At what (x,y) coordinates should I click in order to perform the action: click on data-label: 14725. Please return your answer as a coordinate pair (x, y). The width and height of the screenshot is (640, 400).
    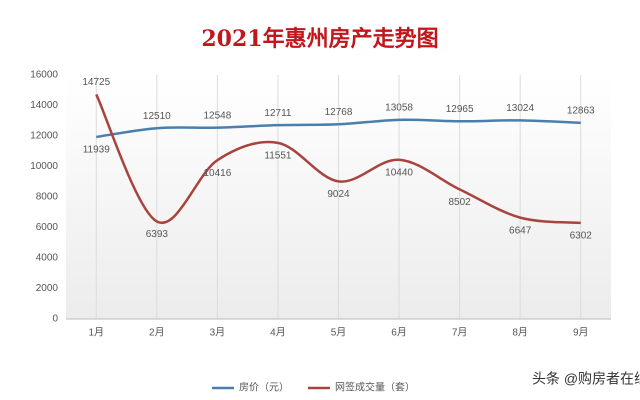
    Looking at the image, I should click on (96, 82).